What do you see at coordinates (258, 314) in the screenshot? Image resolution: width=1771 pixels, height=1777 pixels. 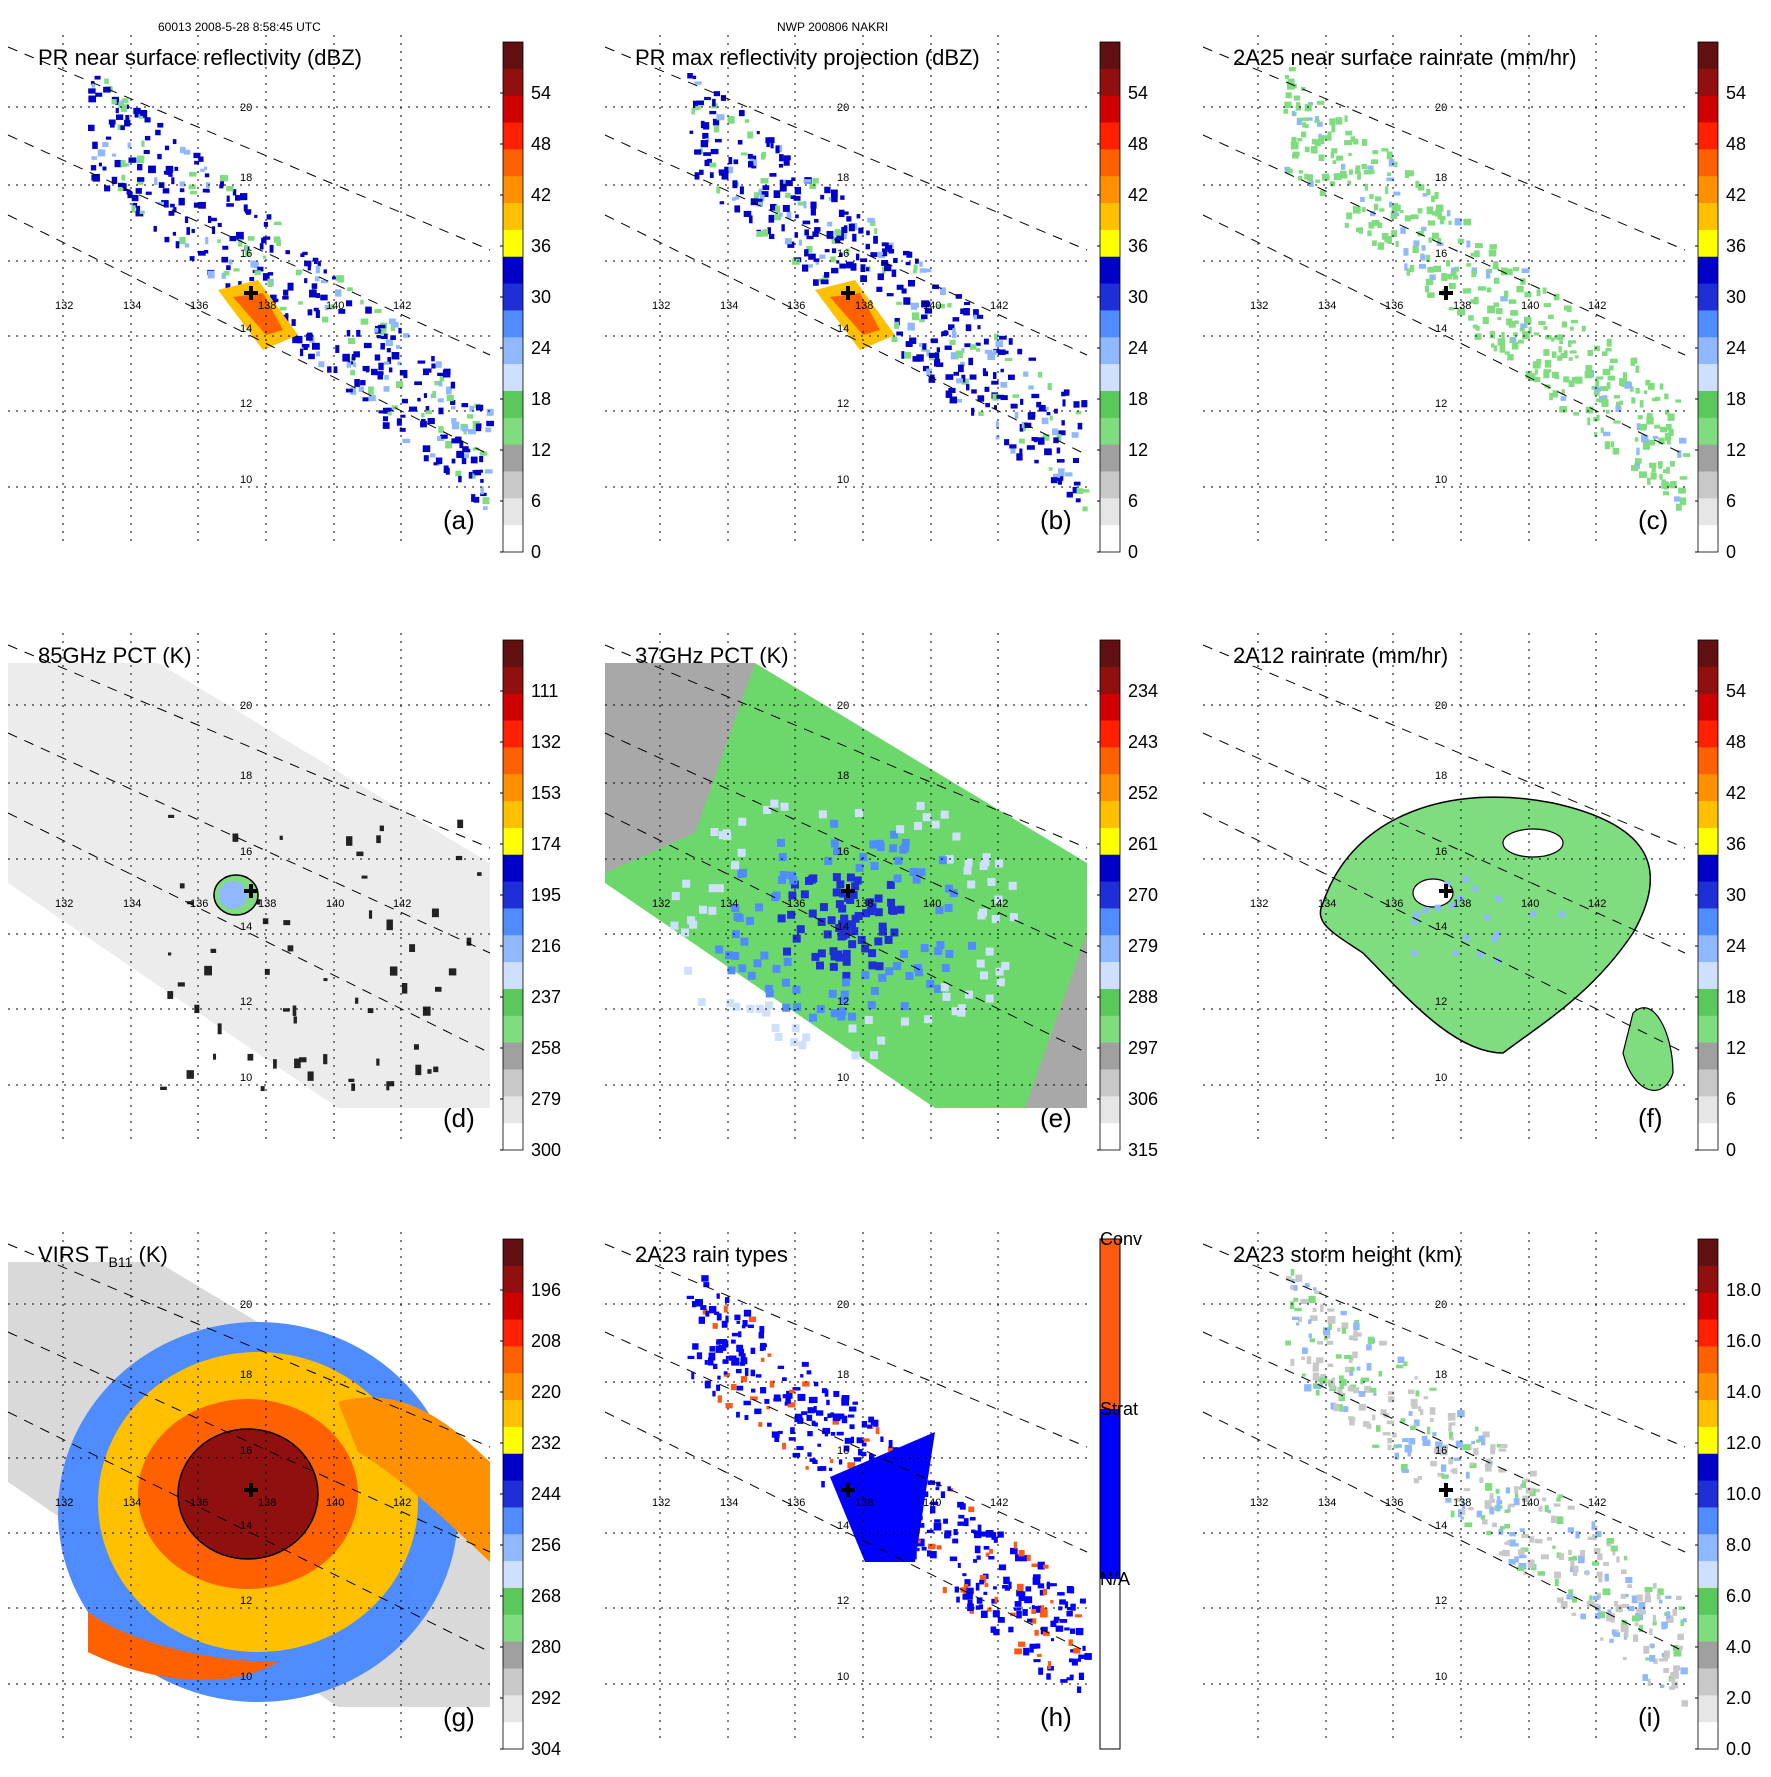 I see `eyewall-core` at bounding box center [258, 314].